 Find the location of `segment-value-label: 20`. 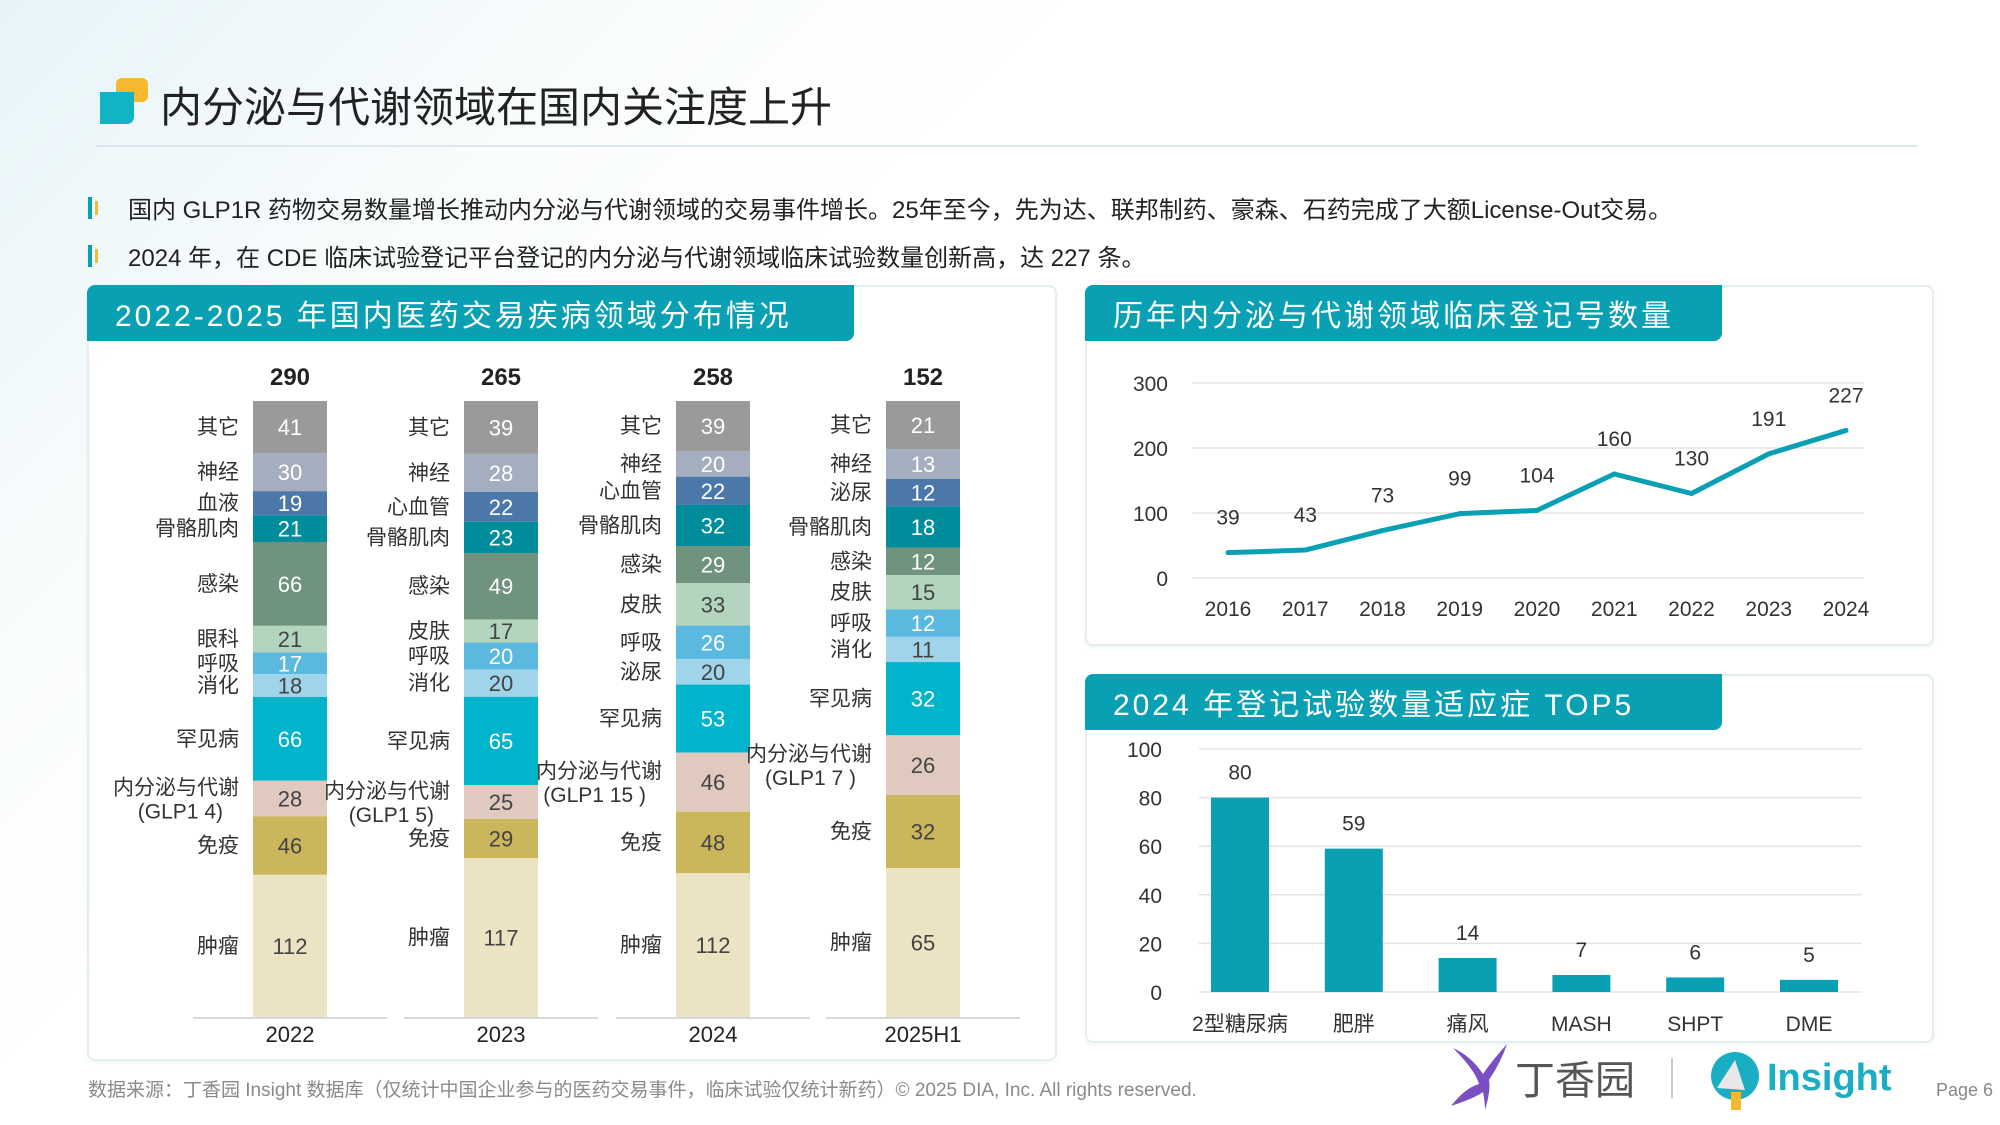

segment-value-label: 20 is located at coordinates (501, 683).